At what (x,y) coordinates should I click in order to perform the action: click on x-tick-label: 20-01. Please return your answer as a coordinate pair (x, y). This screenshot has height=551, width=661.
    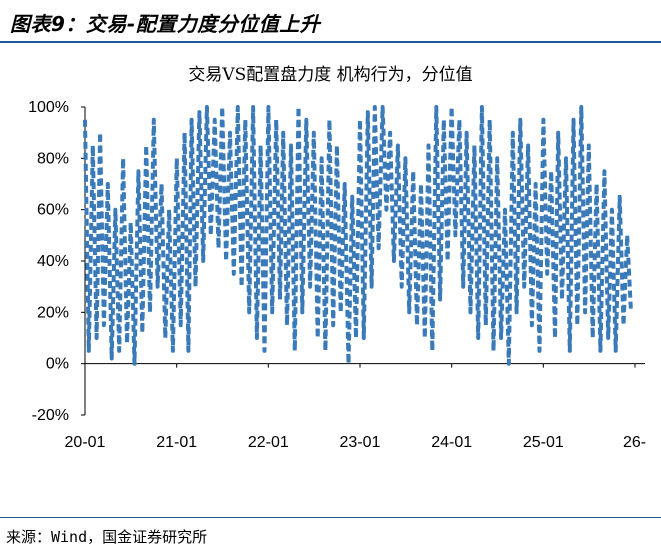
    Looking at the image, I should click on (85, 442).